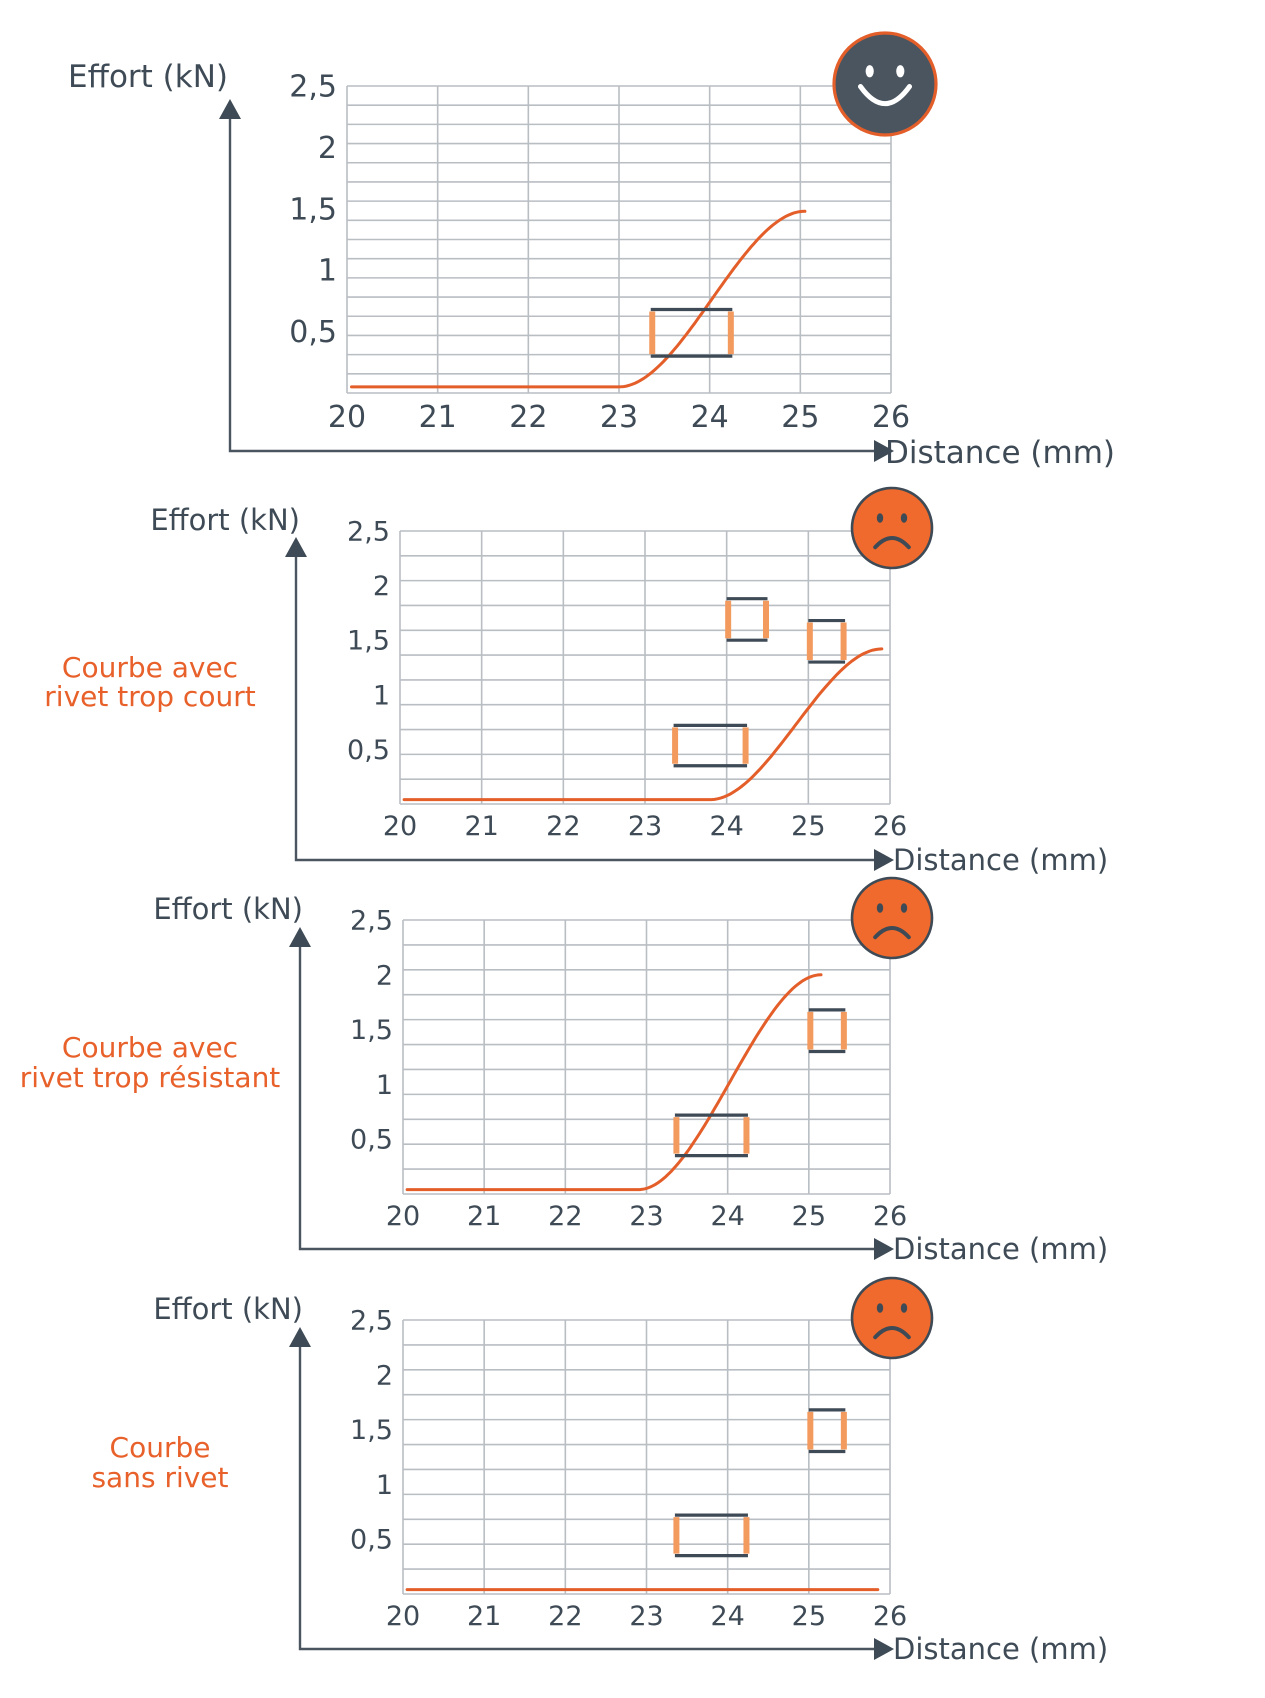 The width and height of the screenshot is (1265, 1698). I want to click on curve-annotation-line: Courbe, so click(160, 1447).